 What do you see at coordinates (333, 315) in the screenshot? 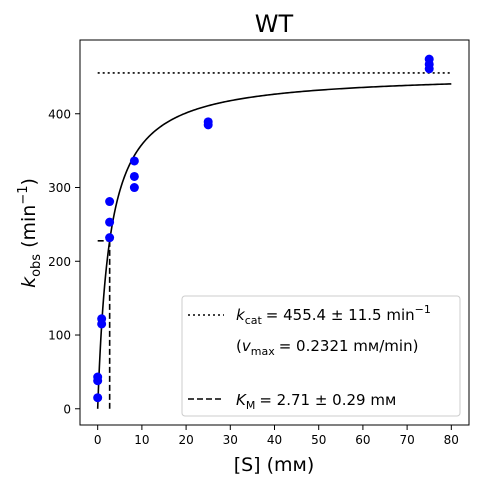
I see `legend-kcat-label: kcat = 455.4 ± 11.5 min−1` at bounding box center [333, 315].